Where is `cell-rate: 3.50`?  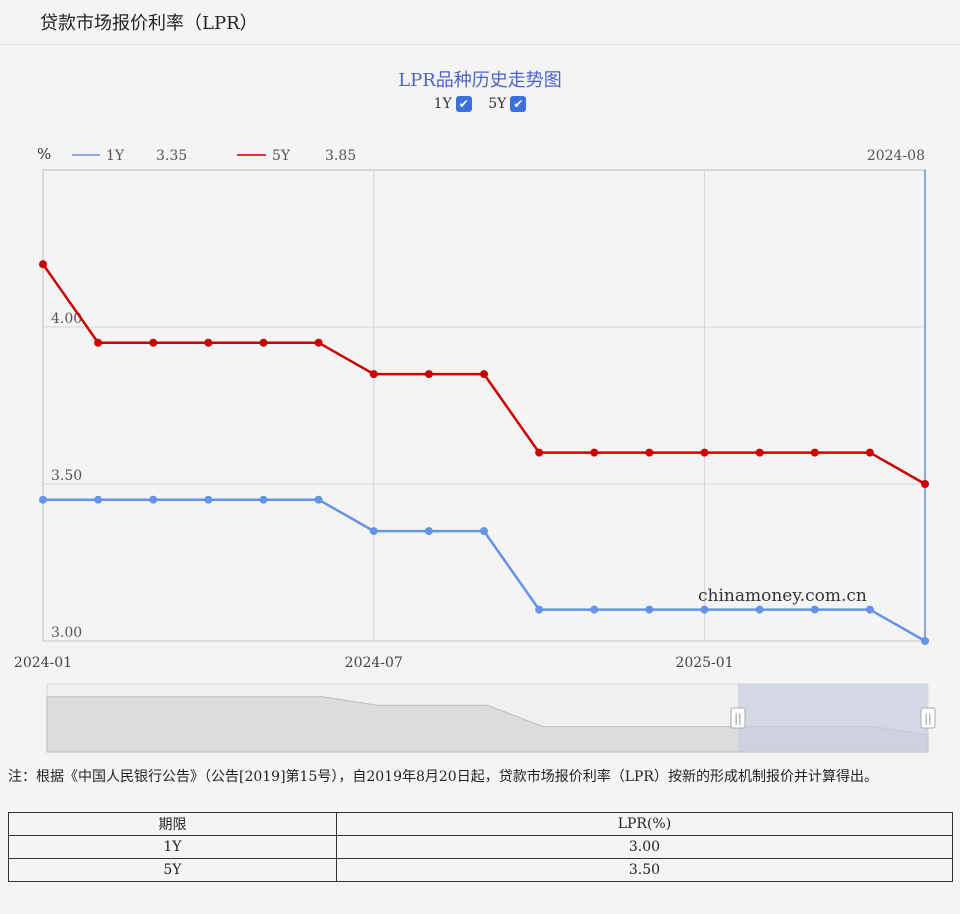 cell-rate: 3.50 is located at coordinates (644, 870).